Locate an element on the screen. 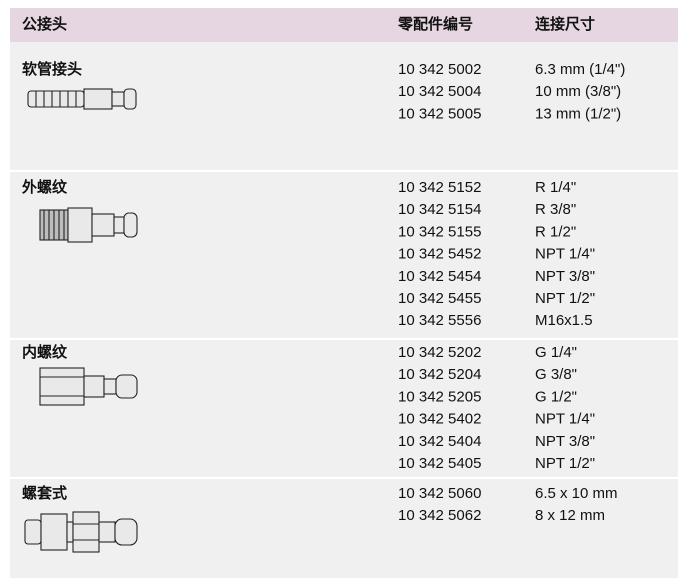  connection-size: 8 x 12 mm is located at coordinates (570, 515).